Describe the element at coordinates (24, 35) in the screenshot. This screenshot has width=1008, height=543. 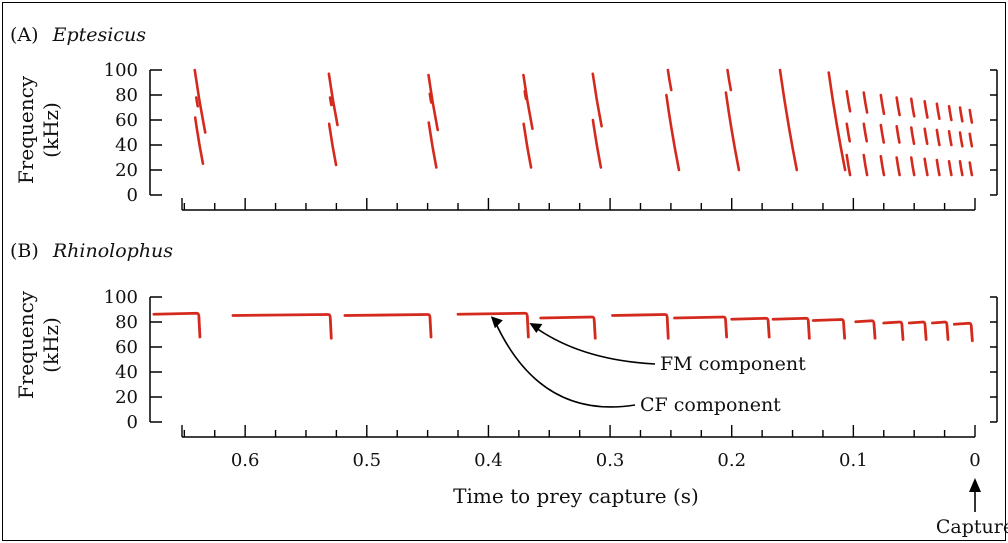
I see `panel-a-letter: (A)` at that location.